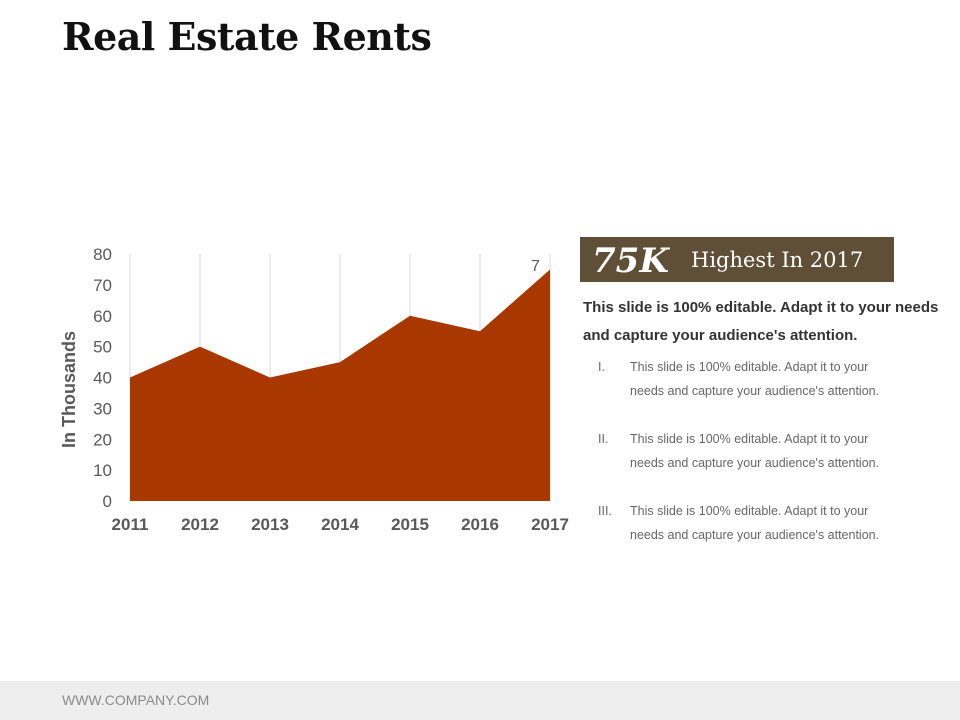  What do you see at coordinates (777, 260) in the screenshot?
I see `stat-label: Highest In 2017` at bounding box center [777, 260].